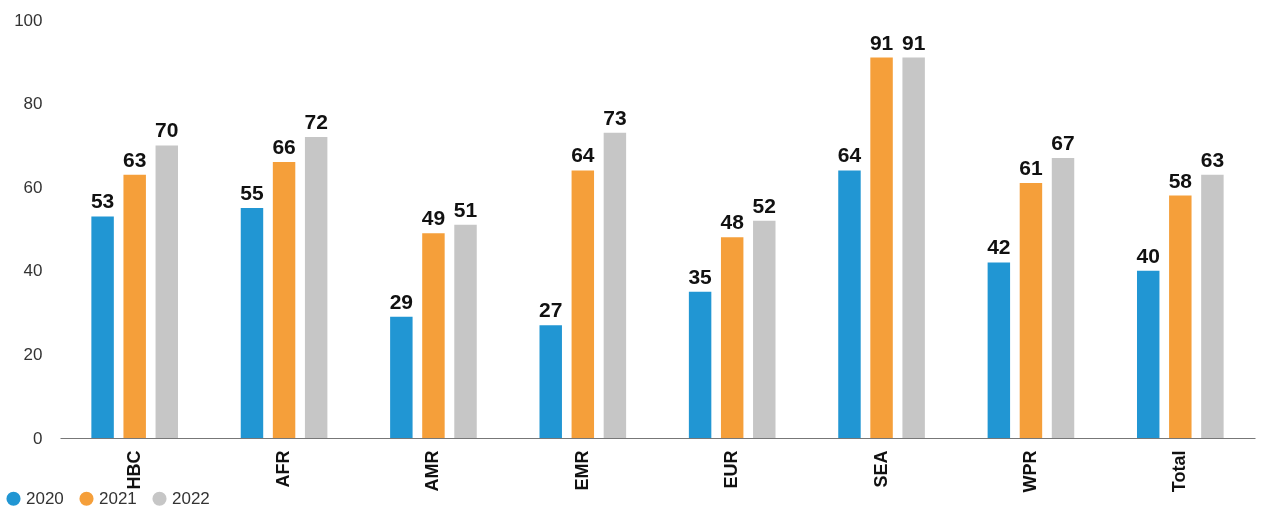  I want to click on data-label: 61, so click(1031, 168).